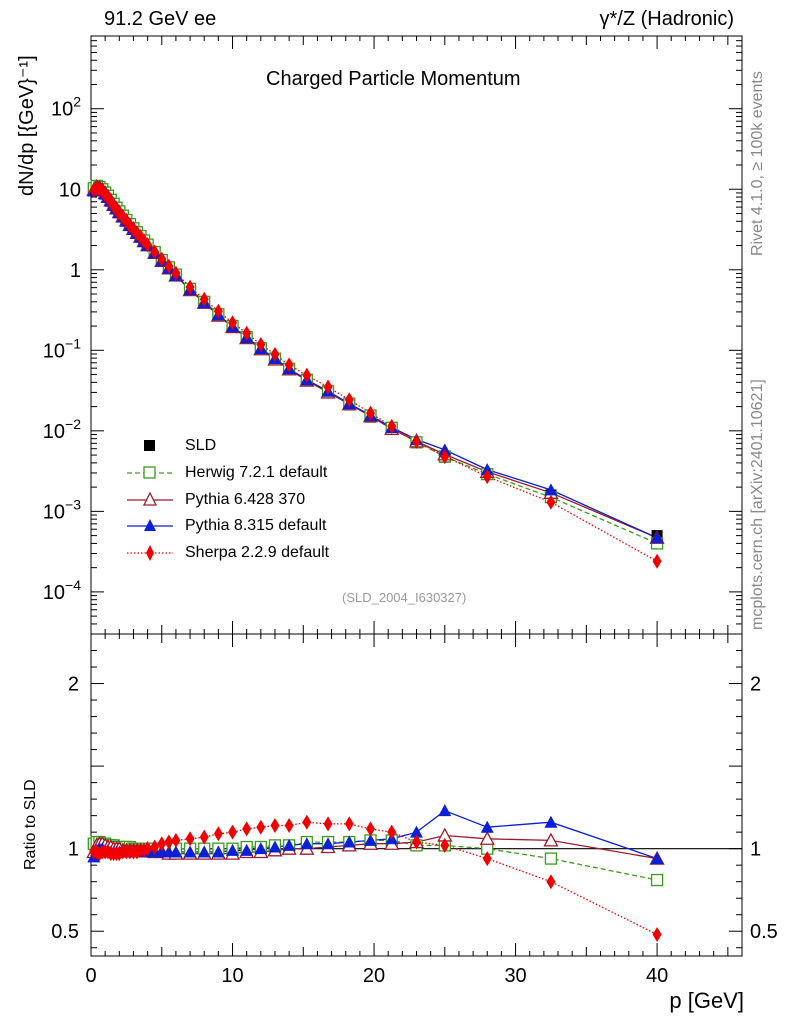  What do you see at coordinates (687, 19) in the screenshot?
I see `header-right-qualifier: (Hadronic)` at bounding box center [687, 19].